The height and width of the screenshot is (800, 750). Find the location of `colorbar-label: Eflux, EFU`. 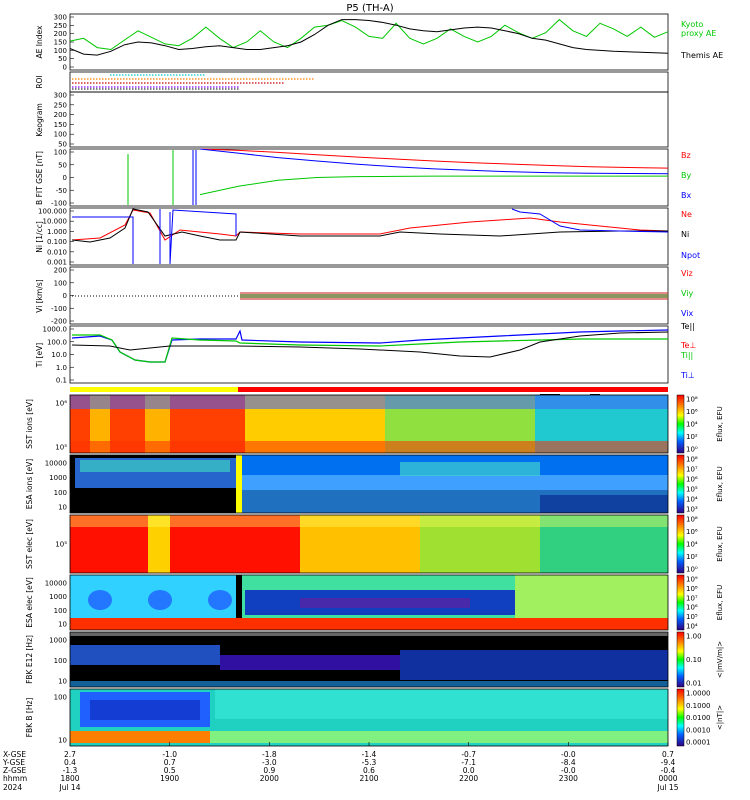

colorbar-label: Eflux, EFU is located at coordinates (720, 602).